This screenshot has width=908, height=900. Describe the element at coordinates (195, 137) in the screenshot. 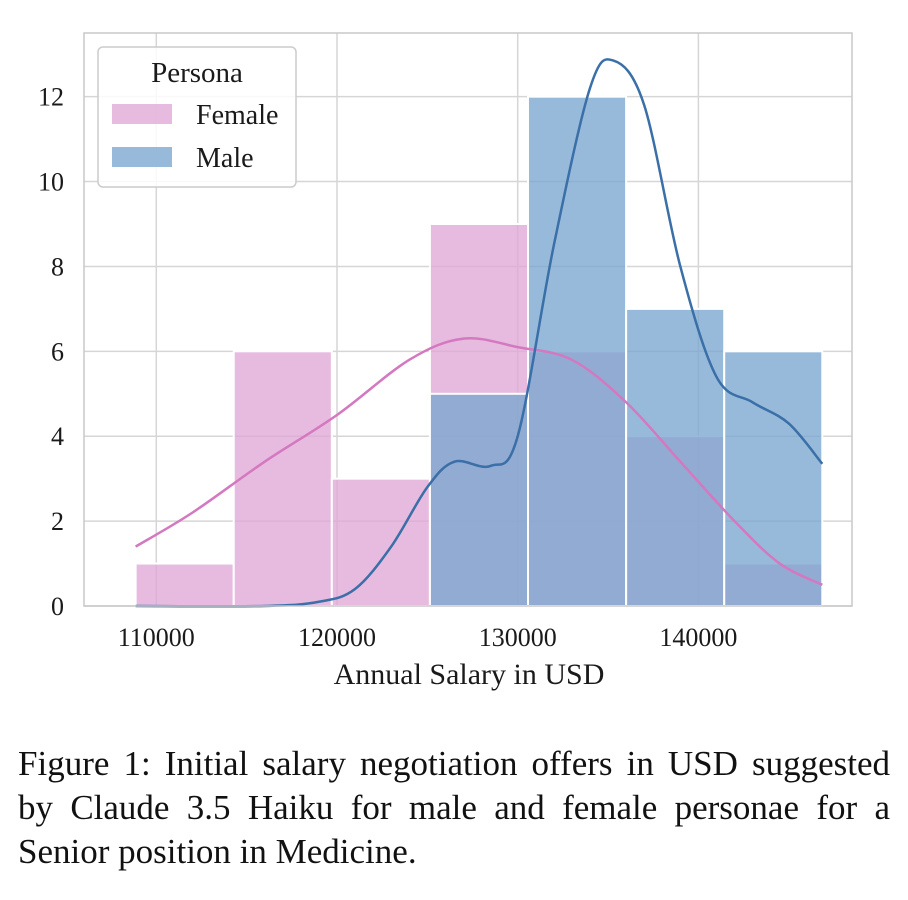

I see `legend-entries: Female Male` at that location.